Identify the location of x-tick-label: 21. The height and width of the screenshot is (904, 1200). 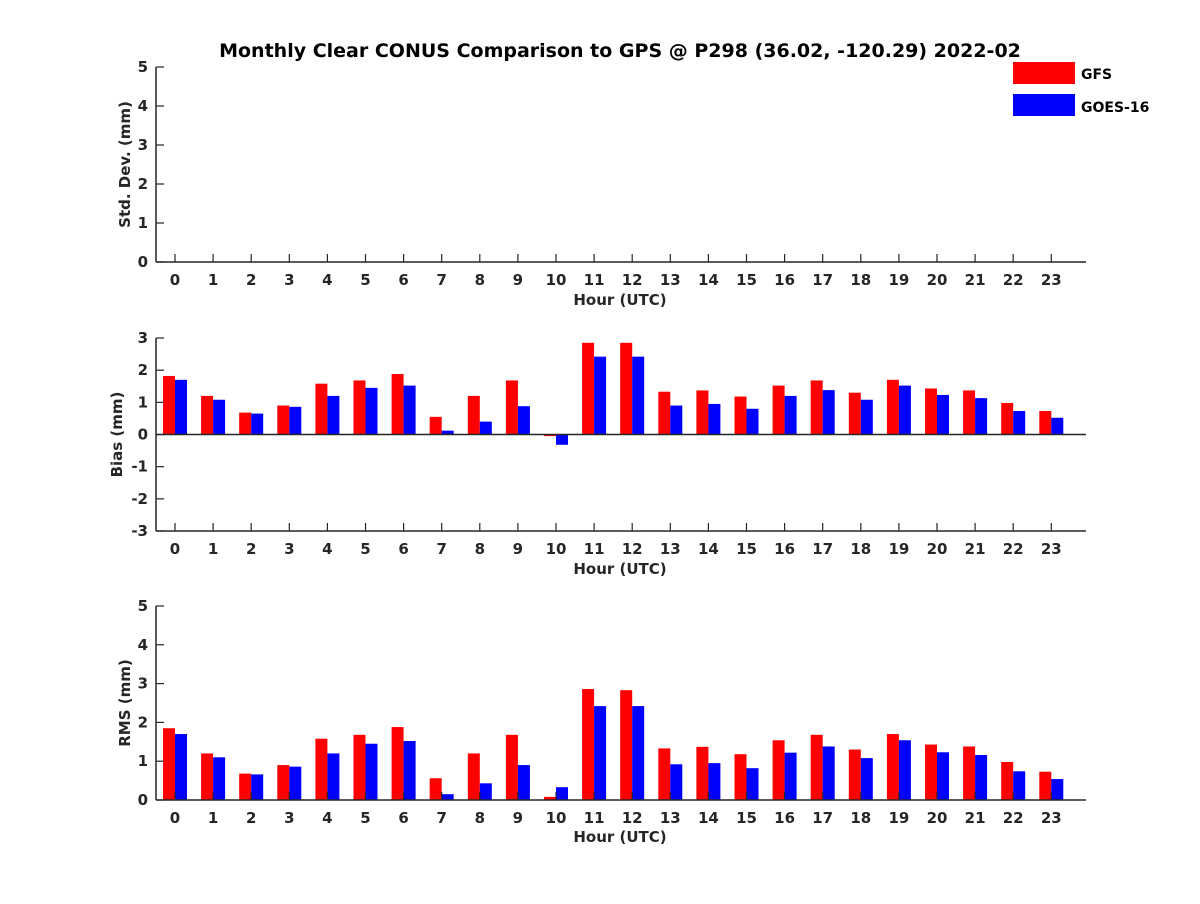
(975, 818).